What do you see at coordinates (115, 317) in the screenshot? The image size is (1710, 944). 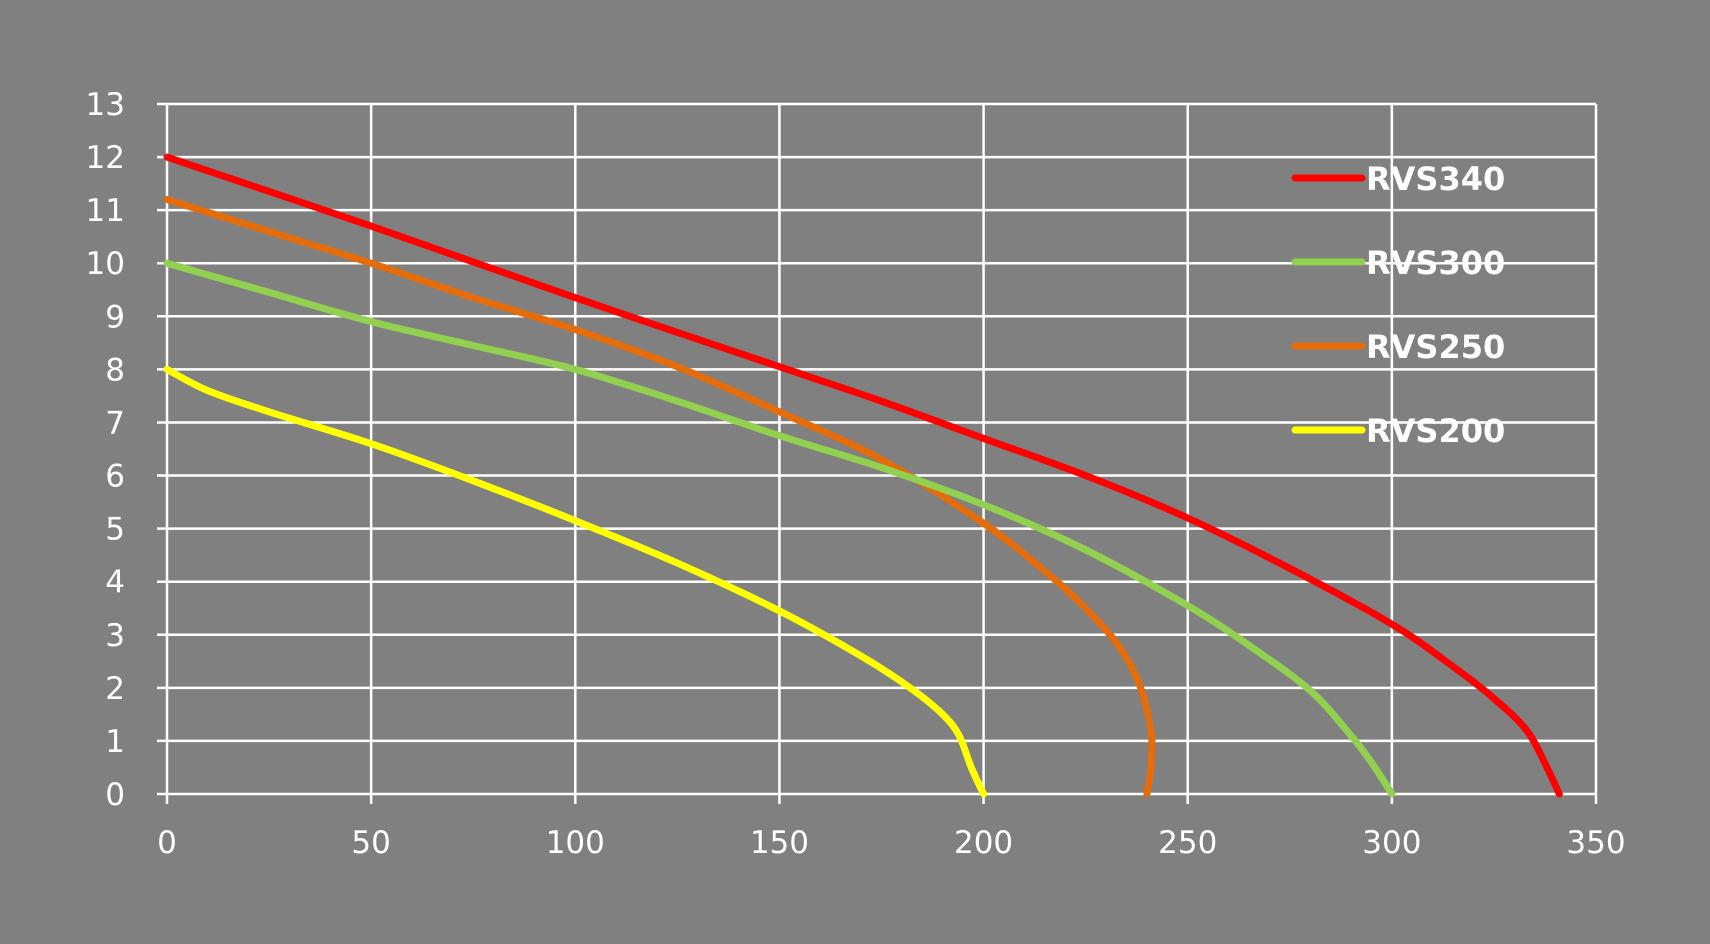 I see `y-tick-label: 9` at bounding box center [115, 317].